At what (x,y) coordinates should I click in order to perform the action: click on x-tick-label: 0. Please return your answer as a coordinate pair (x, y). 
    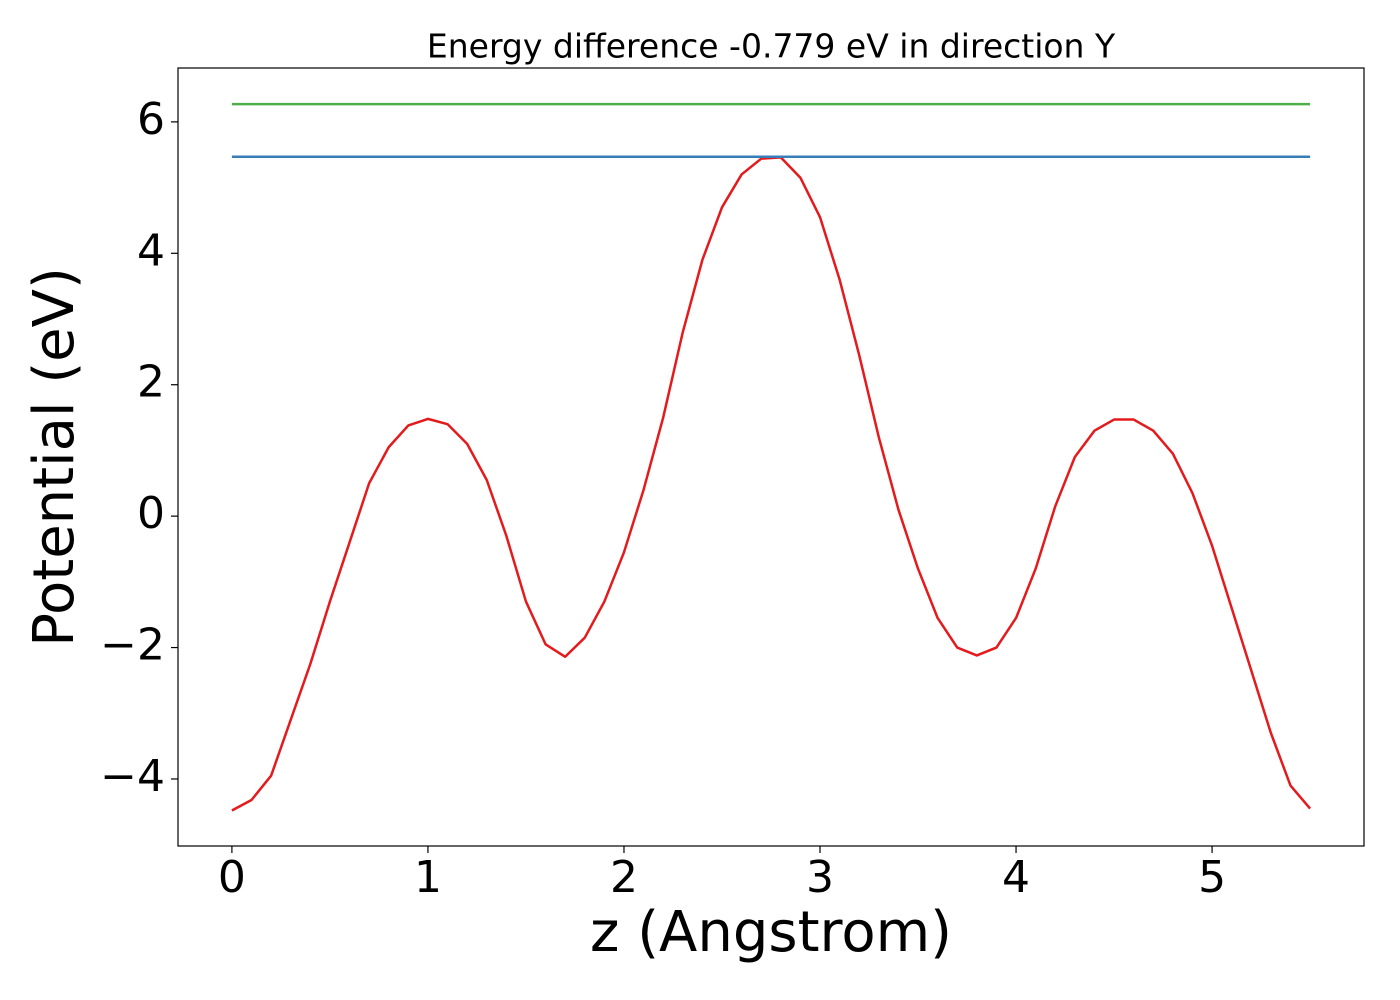
    Looking at the image, I should click on (232, 877).